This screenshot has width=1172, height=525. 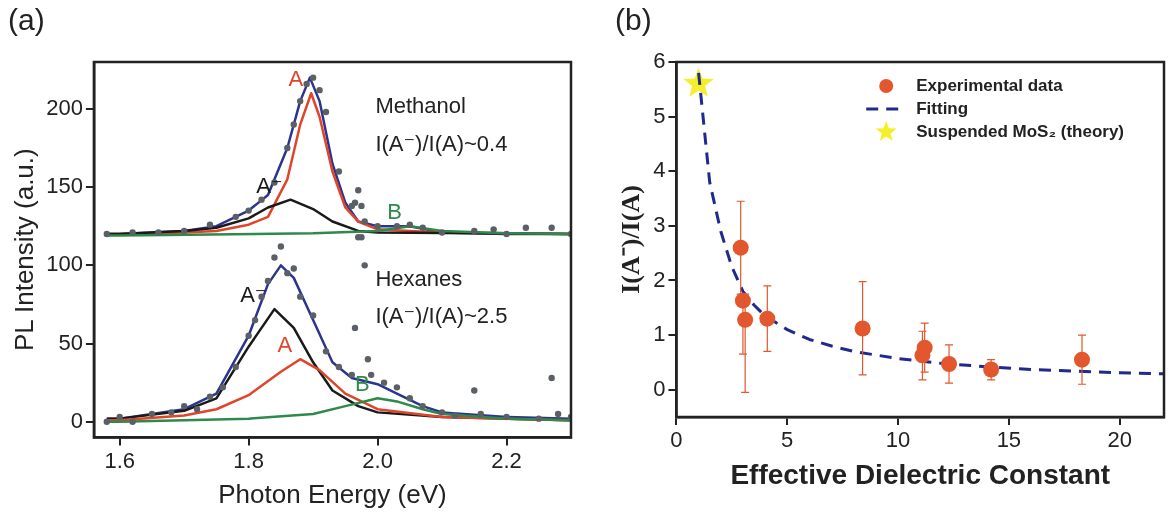 I want to click on x-tick-label: 1.6, so click(x=119, y=460).